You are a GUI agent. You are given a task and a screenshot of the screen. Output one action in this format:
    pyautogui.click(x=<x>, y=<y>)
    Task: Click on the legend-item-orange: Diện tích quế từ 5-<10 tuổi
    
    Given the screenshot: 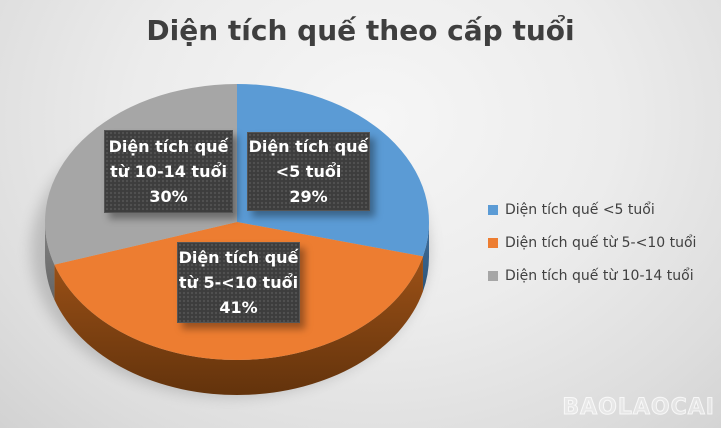 What is the action you would take?
    pyautogui.click(x=592, y=243)
    